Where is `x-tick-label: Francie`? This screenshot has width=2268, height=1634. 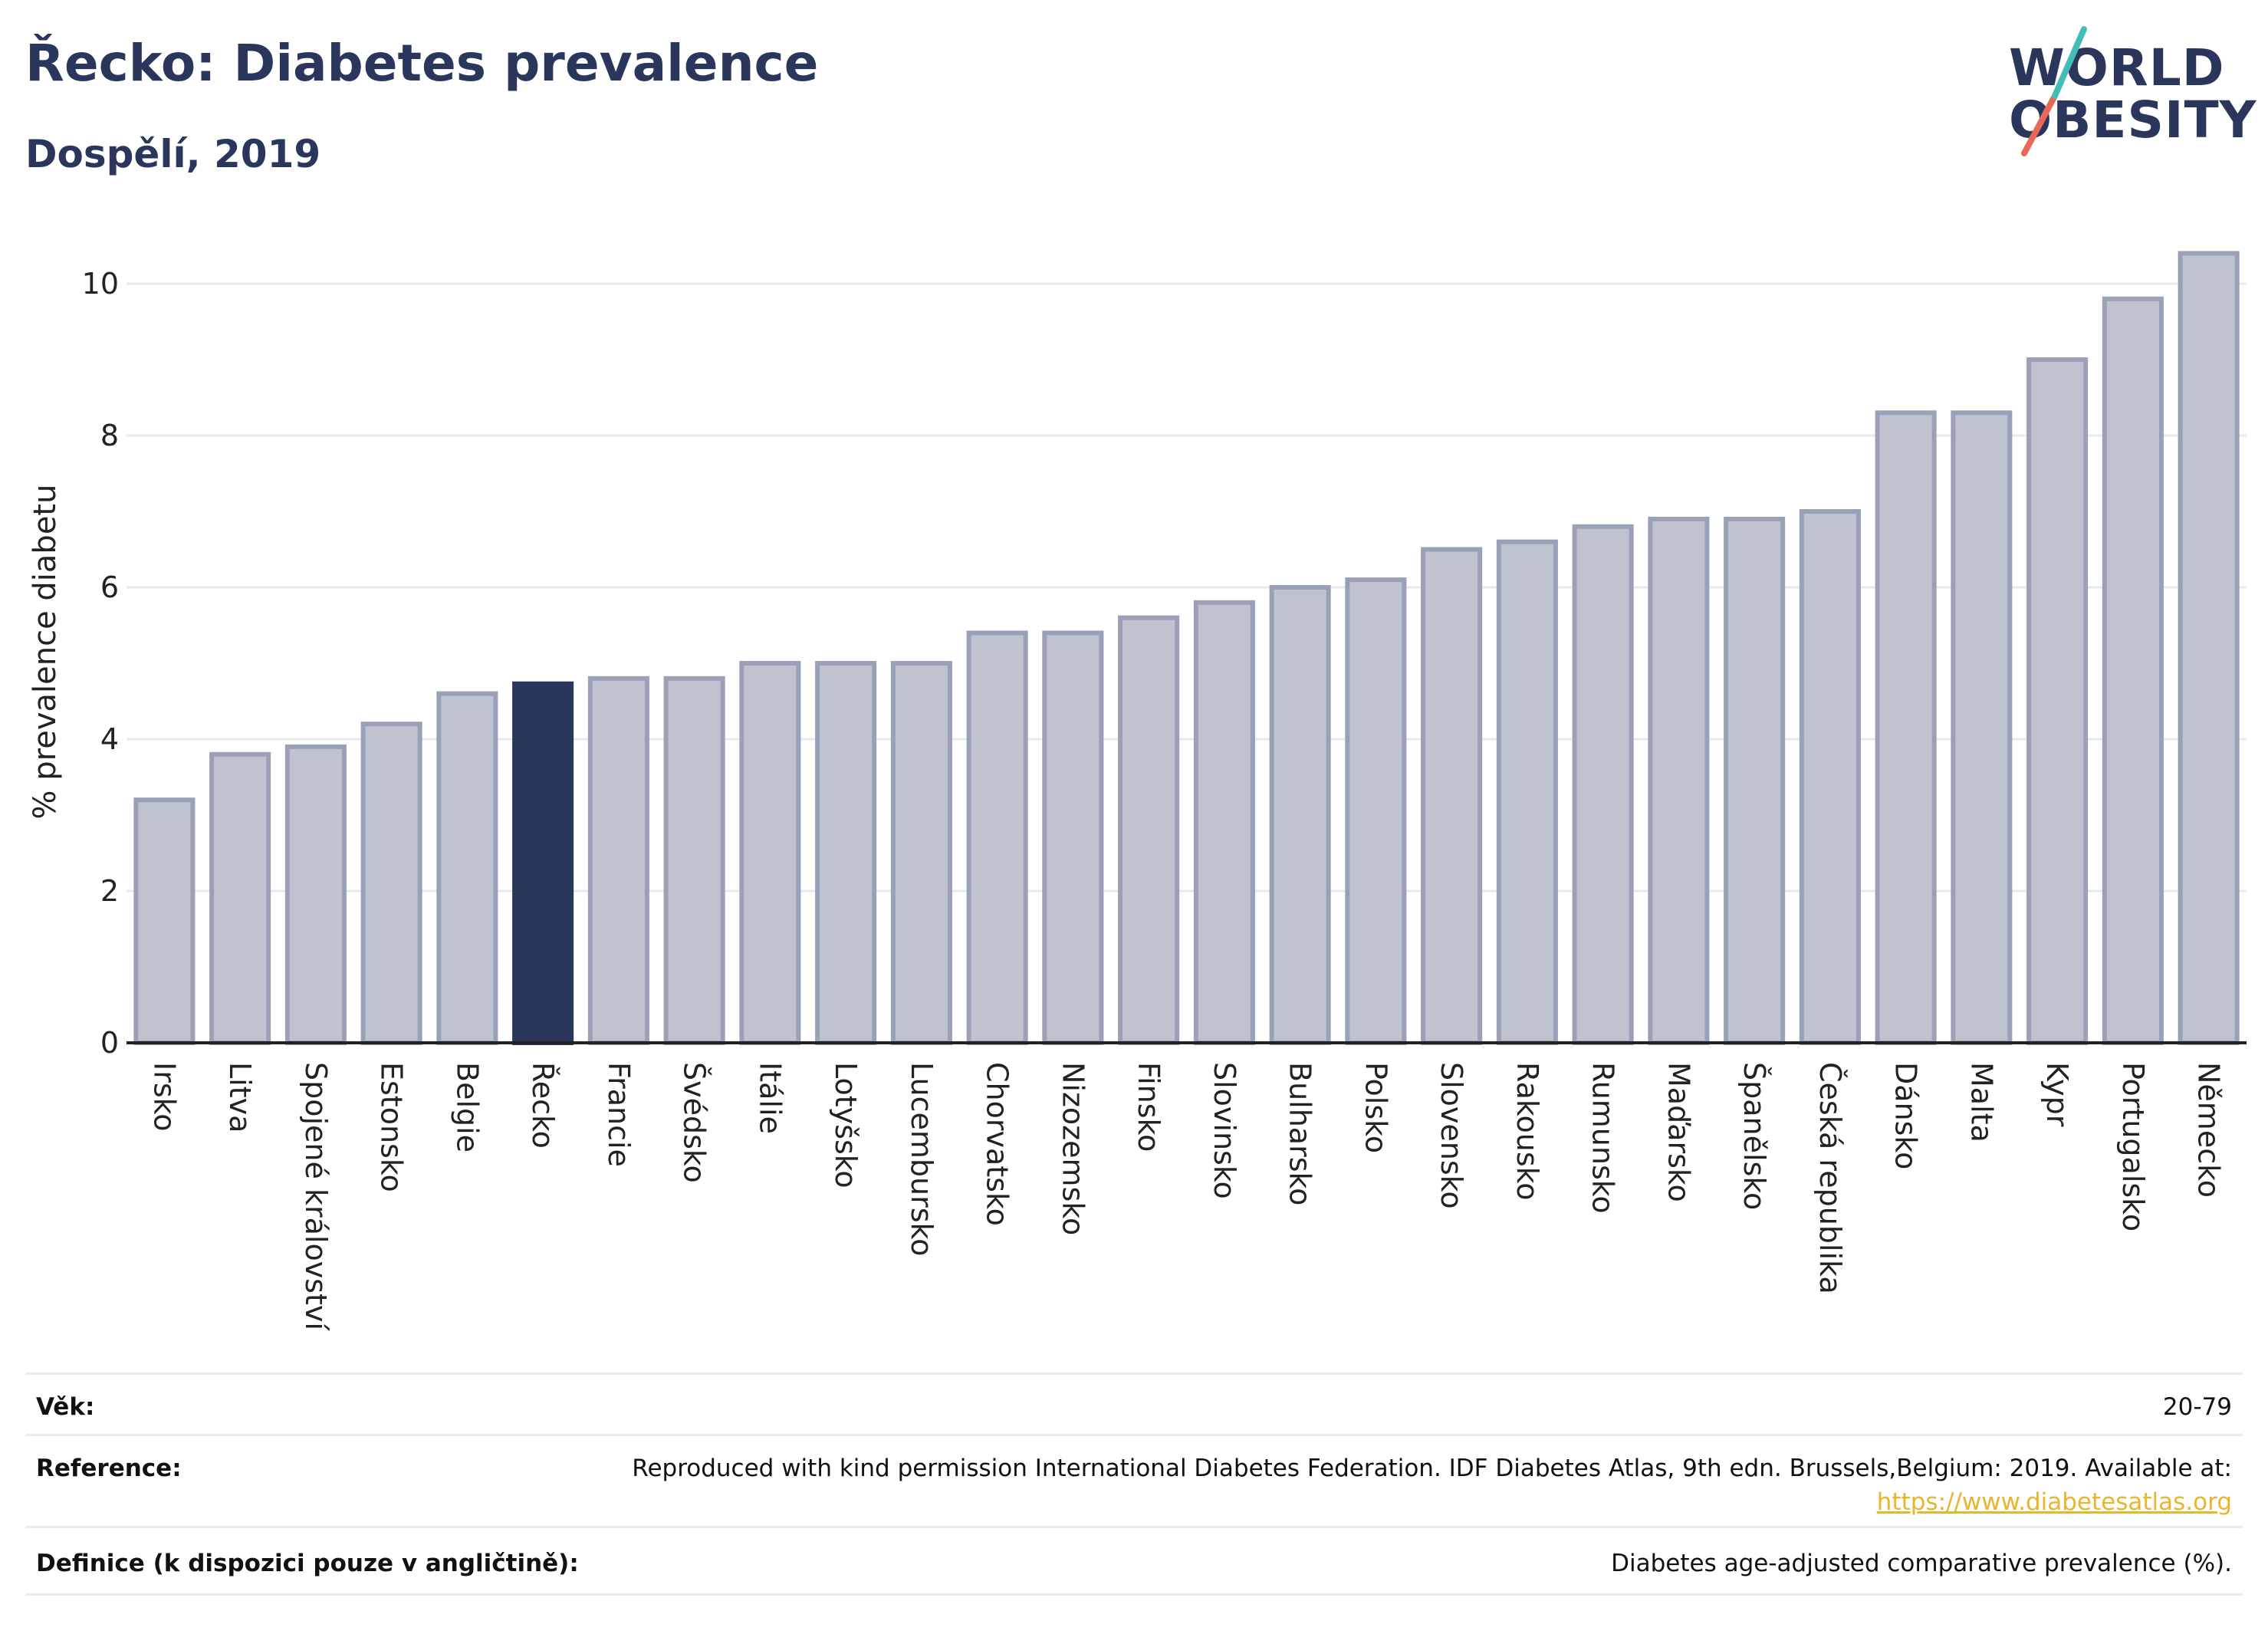
x-tick-label: Francie is located at coordinates (619, 1115).